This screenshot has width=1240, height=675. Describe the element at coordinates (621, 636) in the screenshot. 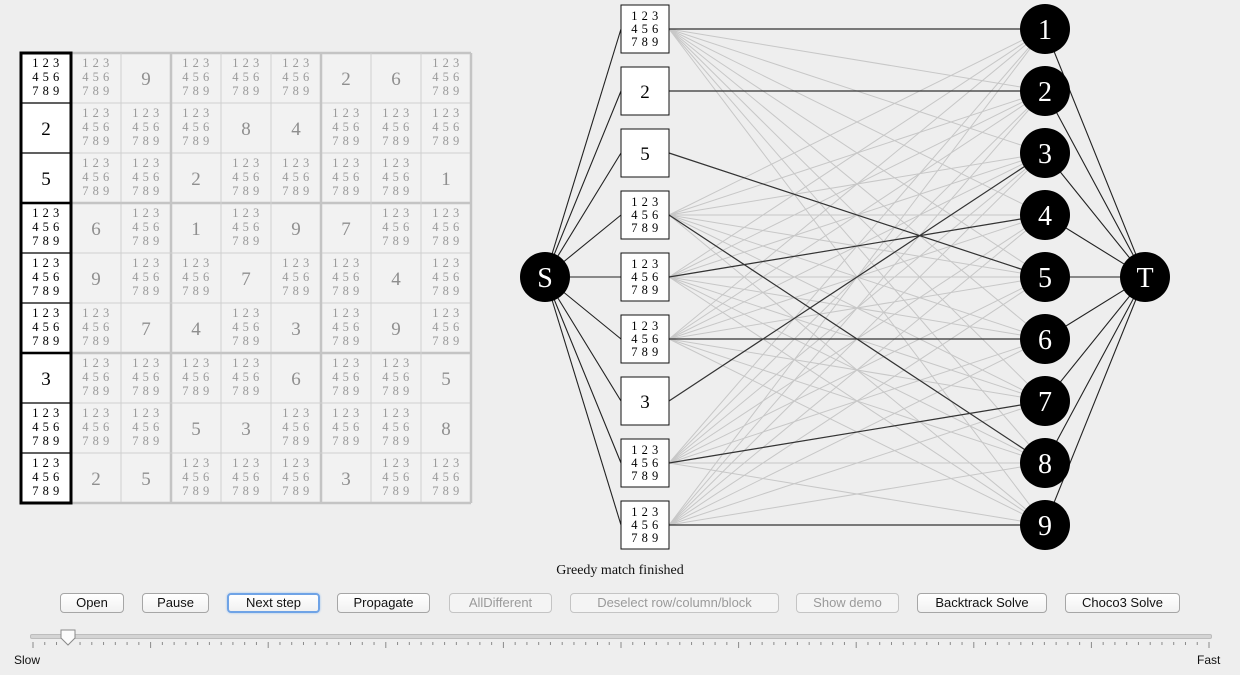

I see `speed-slider` at that location.